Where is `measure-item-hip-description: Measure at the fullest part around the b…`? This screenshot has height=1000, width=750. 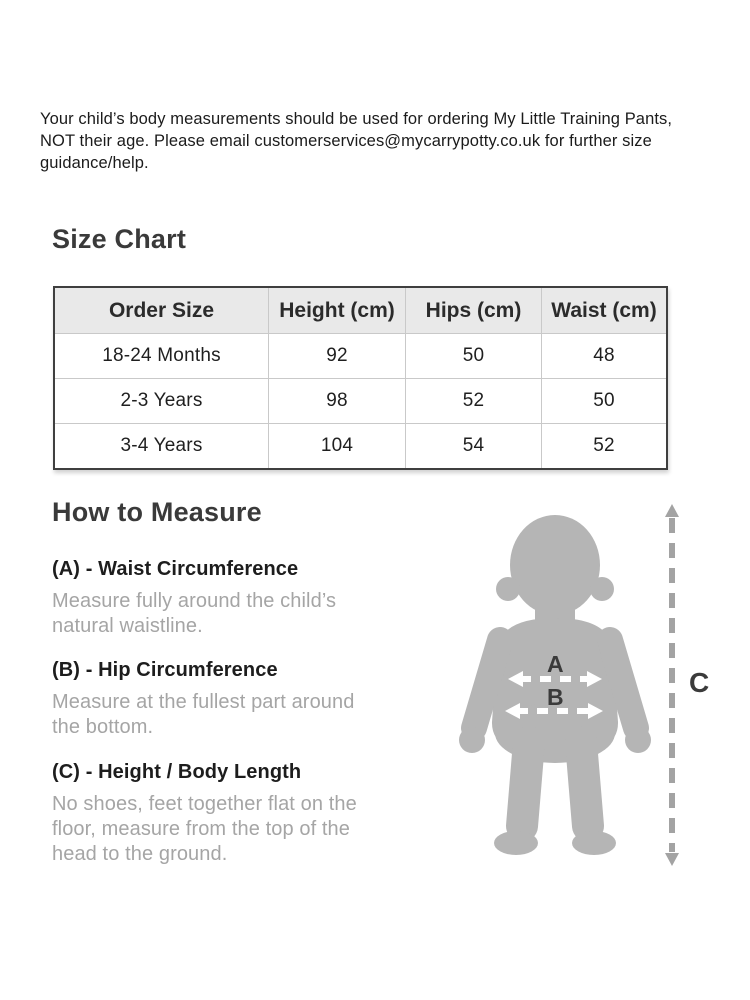
measure-item-hip-description: Measure at the fullest part around the b… is located at coordinates (203, 714).